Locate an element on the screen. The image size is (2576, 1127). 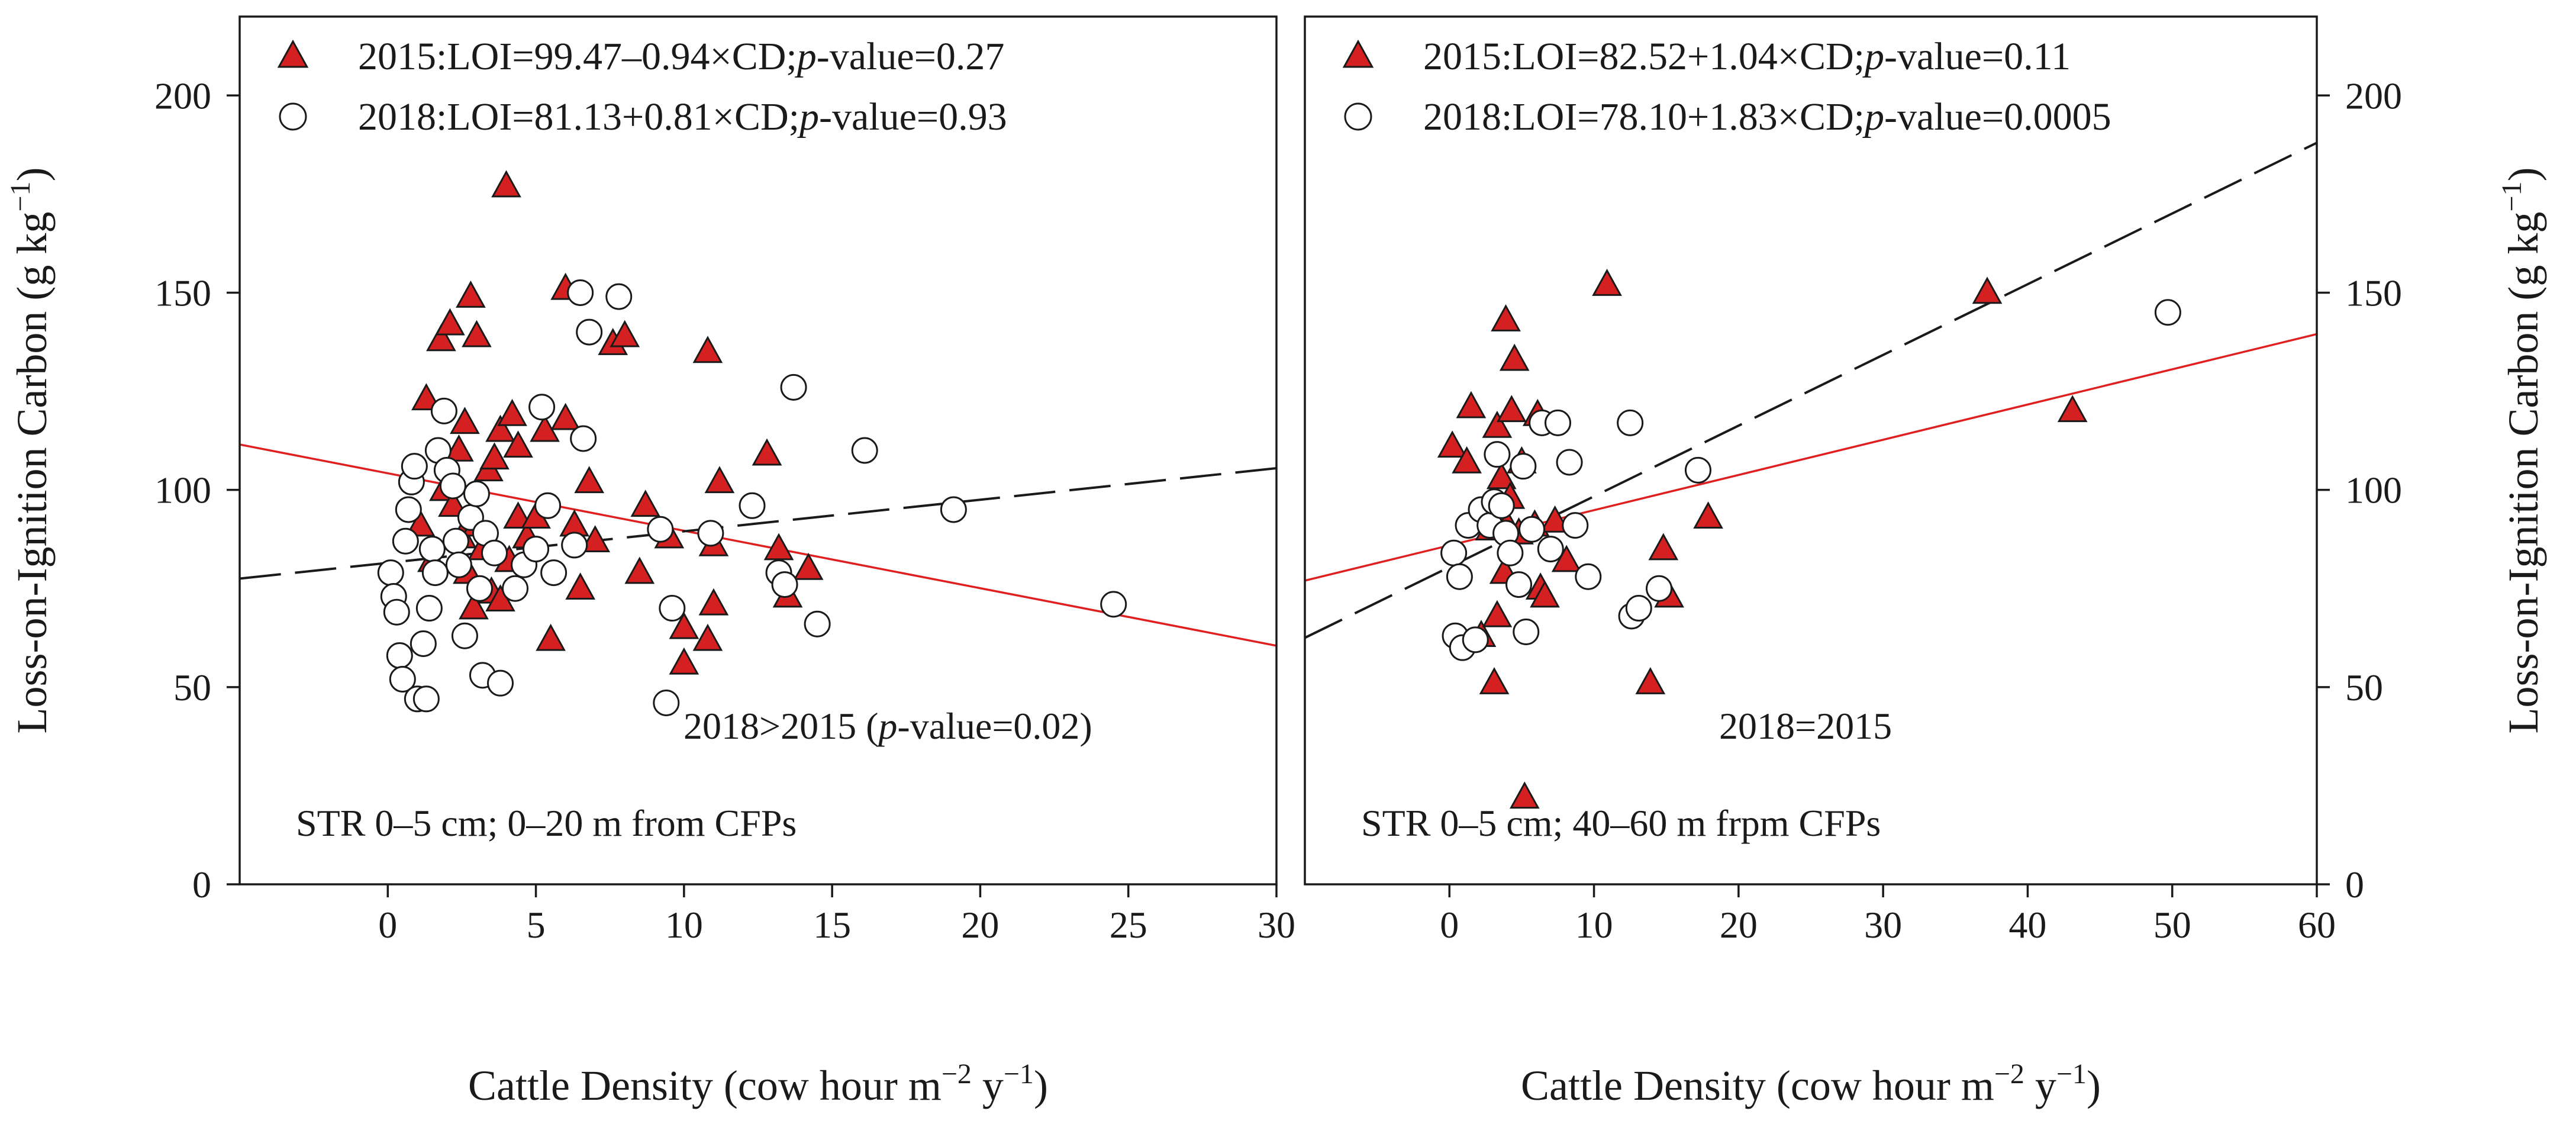
comparison-annotation: 2018>2015 (p-value=0.02) is located at coordinates (888, 726).